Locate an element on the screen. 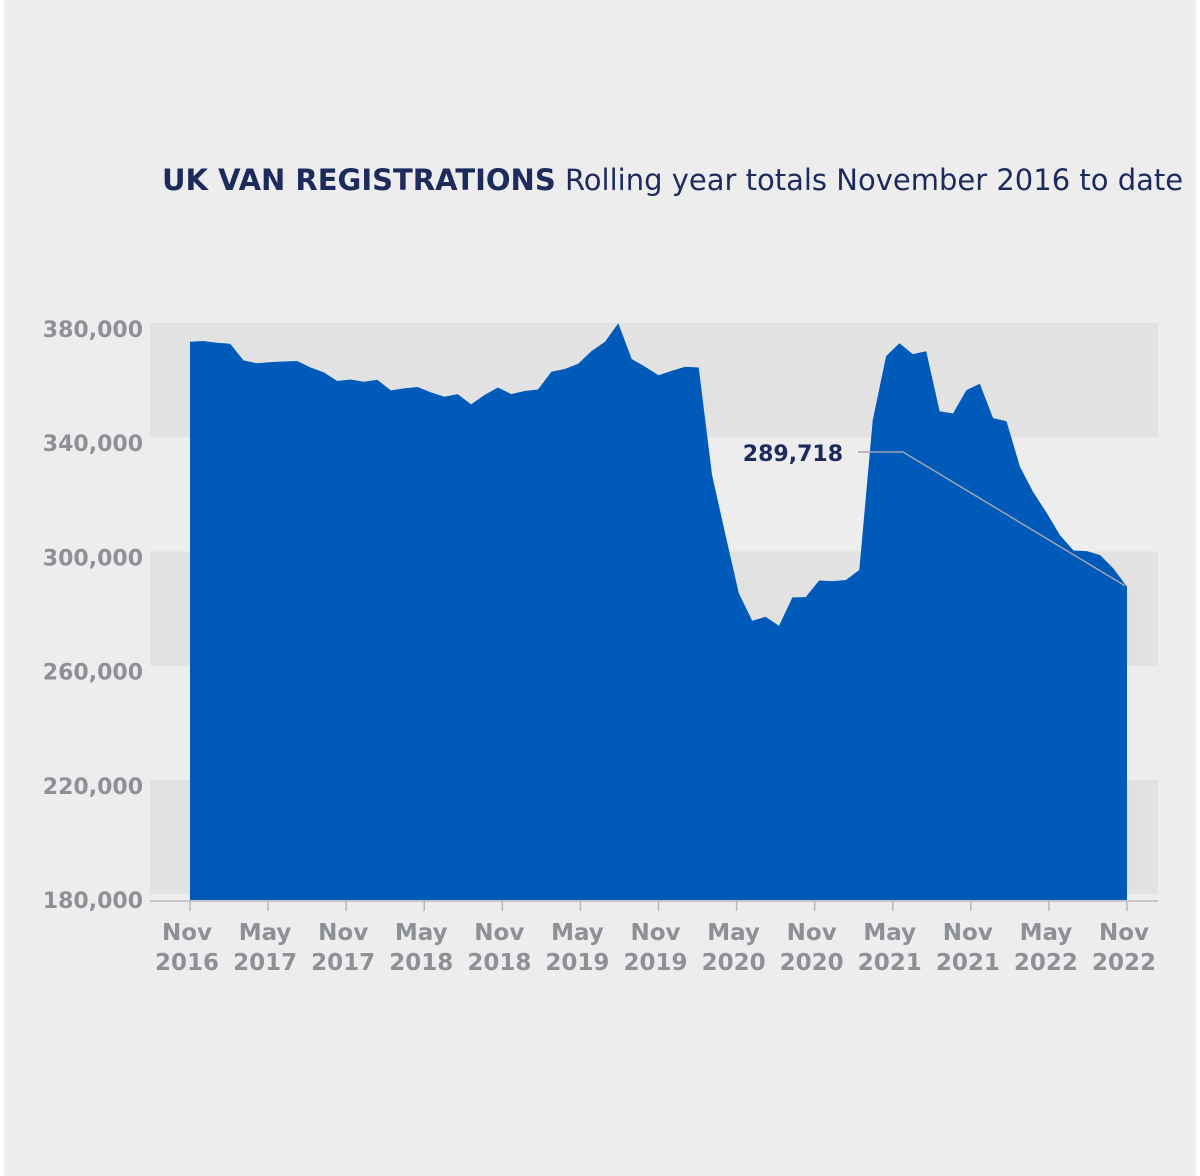 The height and width of the screenshot is (1176, 1200). y-tick-label: 380,000 is located at coordinates (93, 330).